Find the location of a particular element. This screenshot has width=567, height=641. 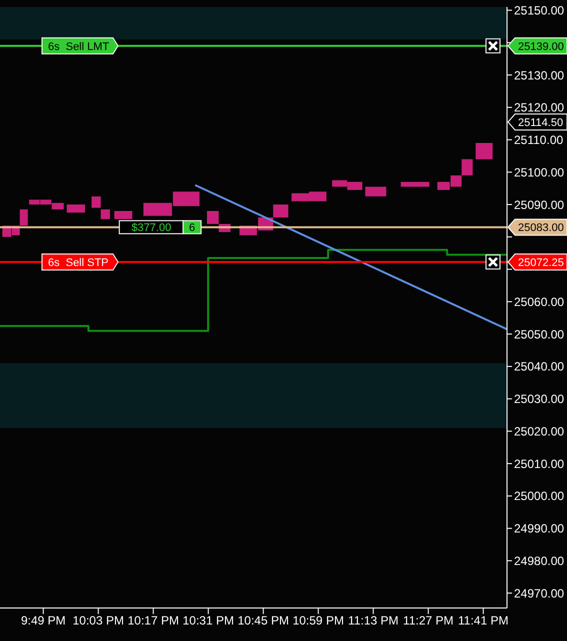

x-tick-label: 10:03 PM is located at coordinates (98, 621).